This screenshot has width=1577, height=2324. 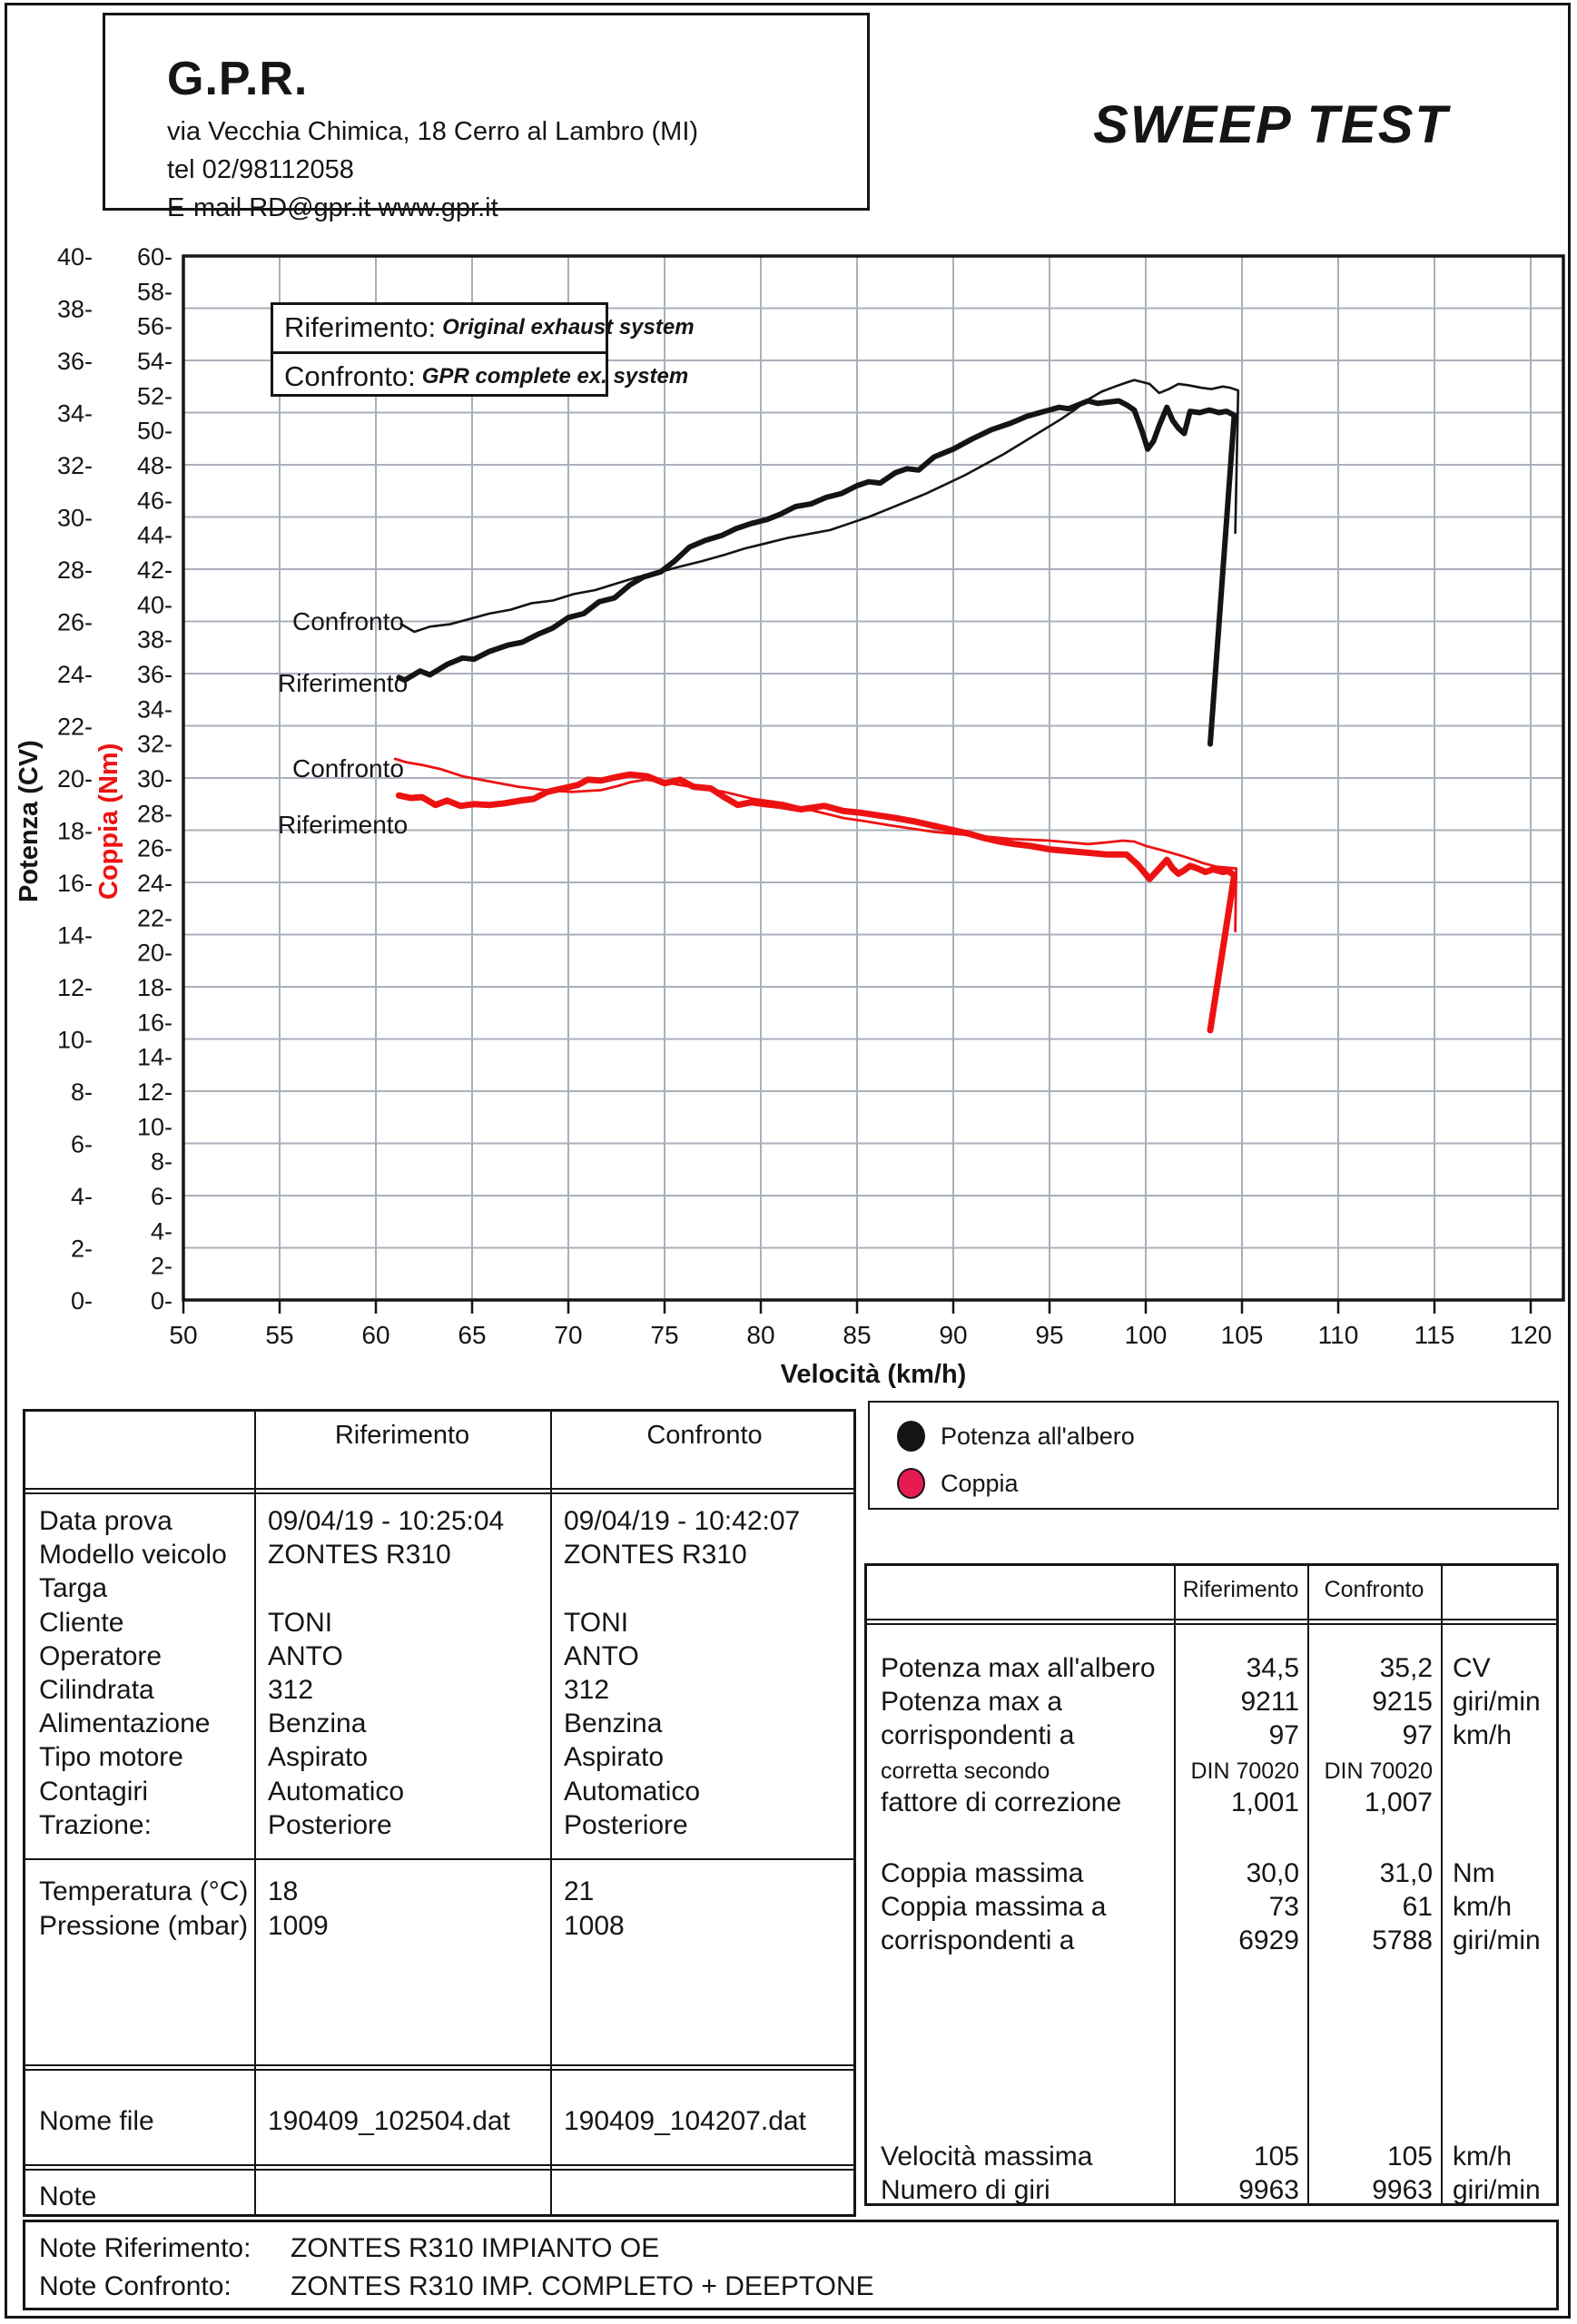 What do you see at coordinates (161, 1231) in the screenshot?
I see `svg-text: 4-` at bounding box center [161, 1231].